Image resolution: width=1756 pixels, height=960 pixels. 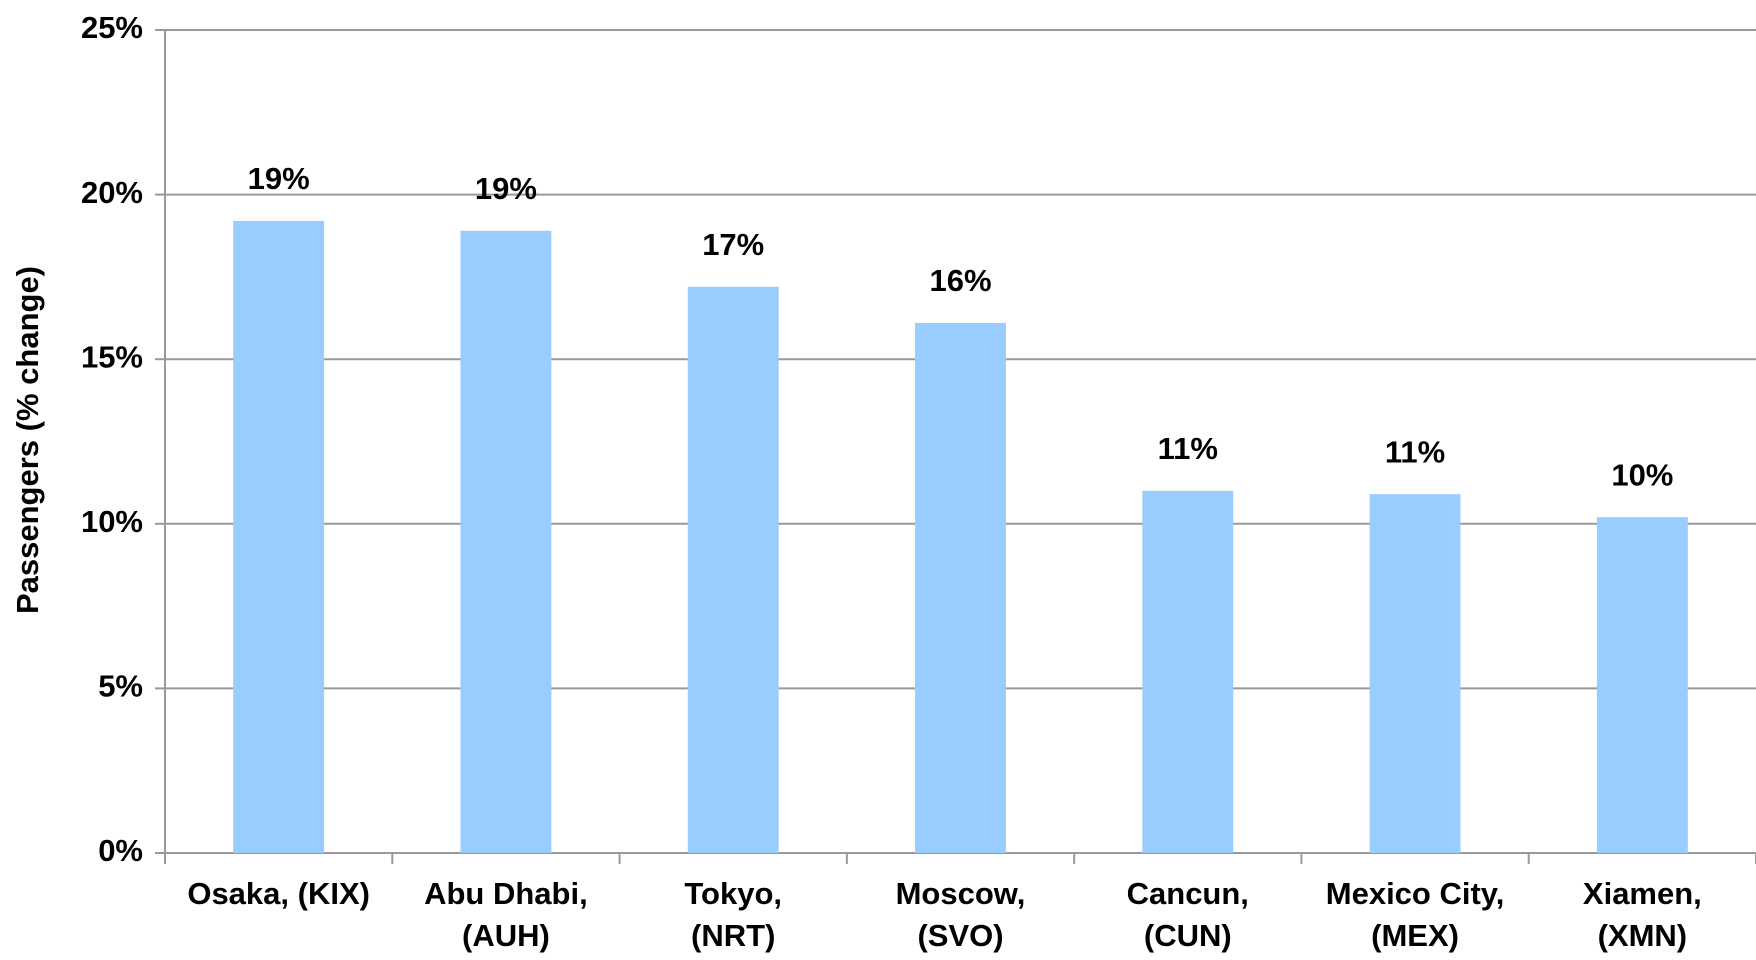 I want to click on x-tick-line: Cancun,, so click(x=1188, y=893).